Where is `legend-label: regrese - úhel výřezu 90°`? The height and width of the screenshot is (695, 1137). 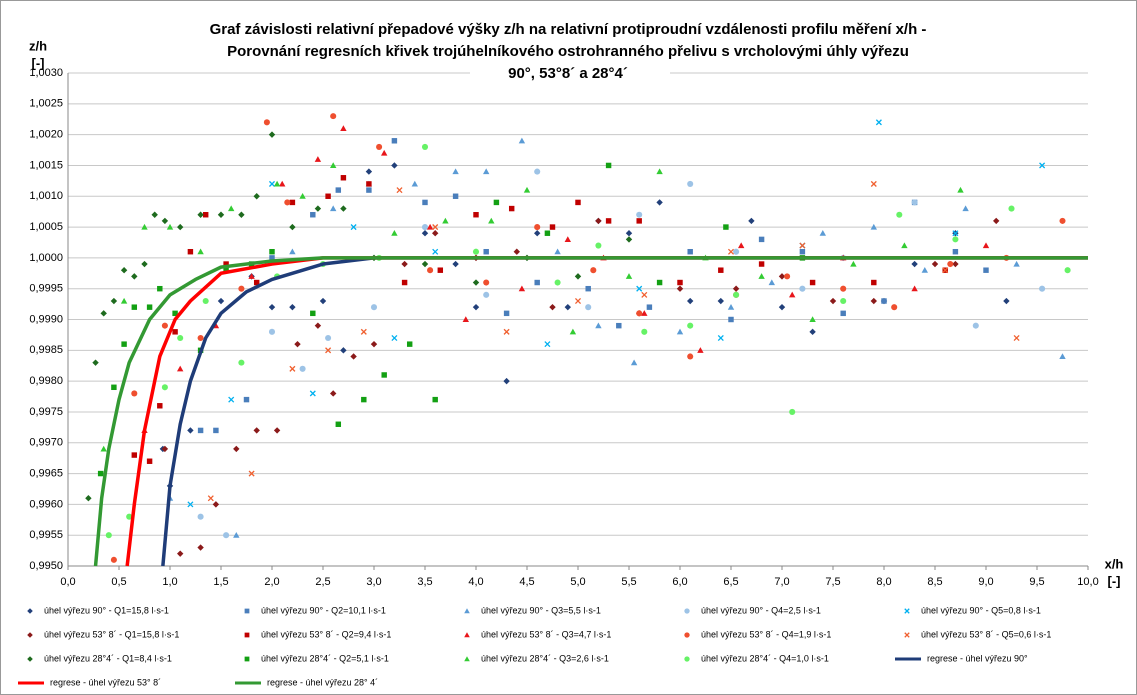
legend-label: regrese - úhel výřezu 90° is located at coordinates (977, 658).